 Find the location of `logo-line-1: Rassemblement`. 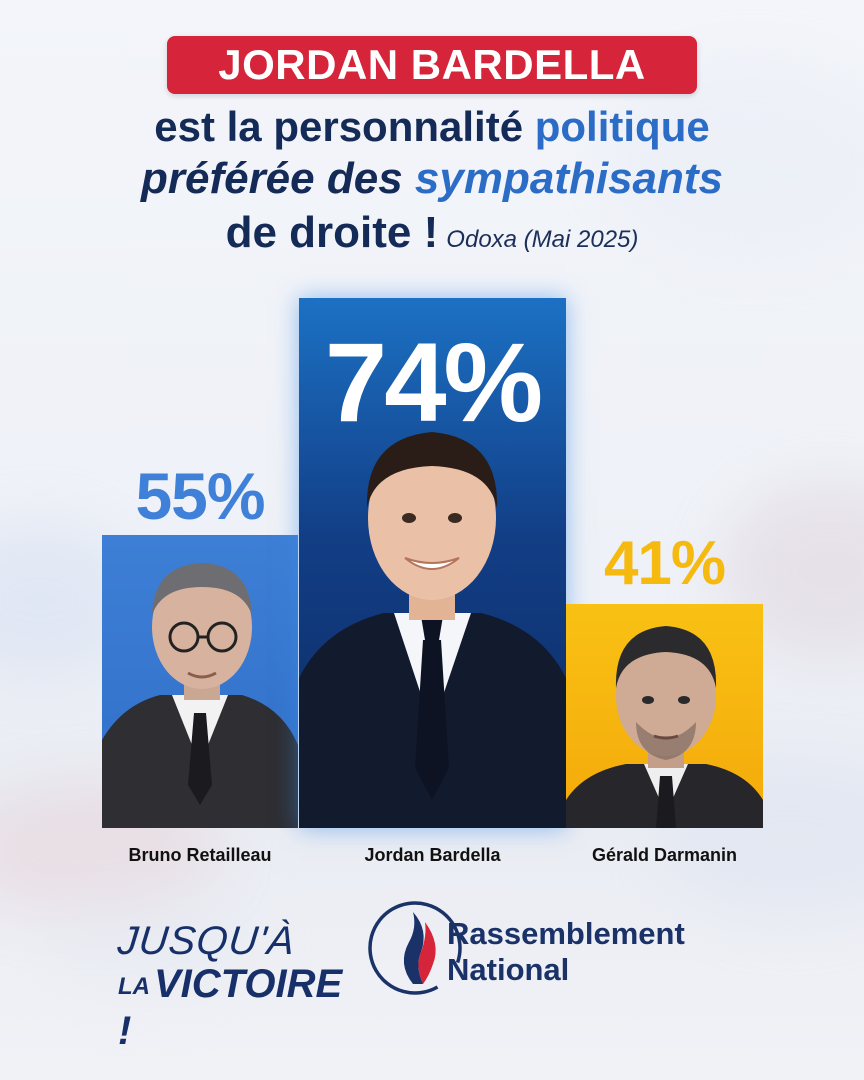

logo-line-1: Rassemblement is located at coordinates (566, 933).